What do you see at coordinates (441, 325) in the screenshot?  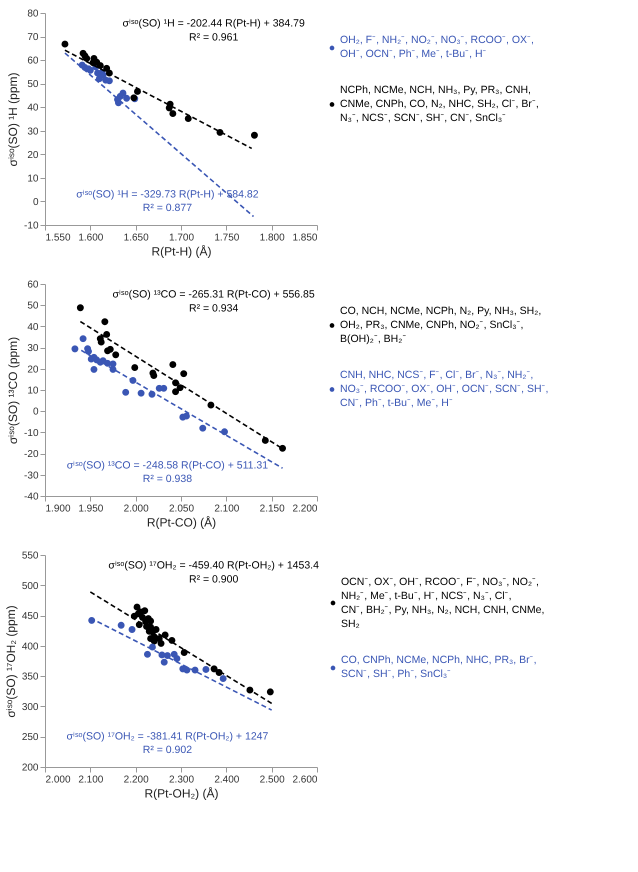 I see `legend-label: CO, NCH, NCMe, NCPh, N₂, Py, NH₃, SH₂, OH₂, PR₃, CNMe, CNPh, NO₂⁻, SnCl₃⁻, B(OH)₂⁻, BH₂⁻` at bounding box center [441, 325].